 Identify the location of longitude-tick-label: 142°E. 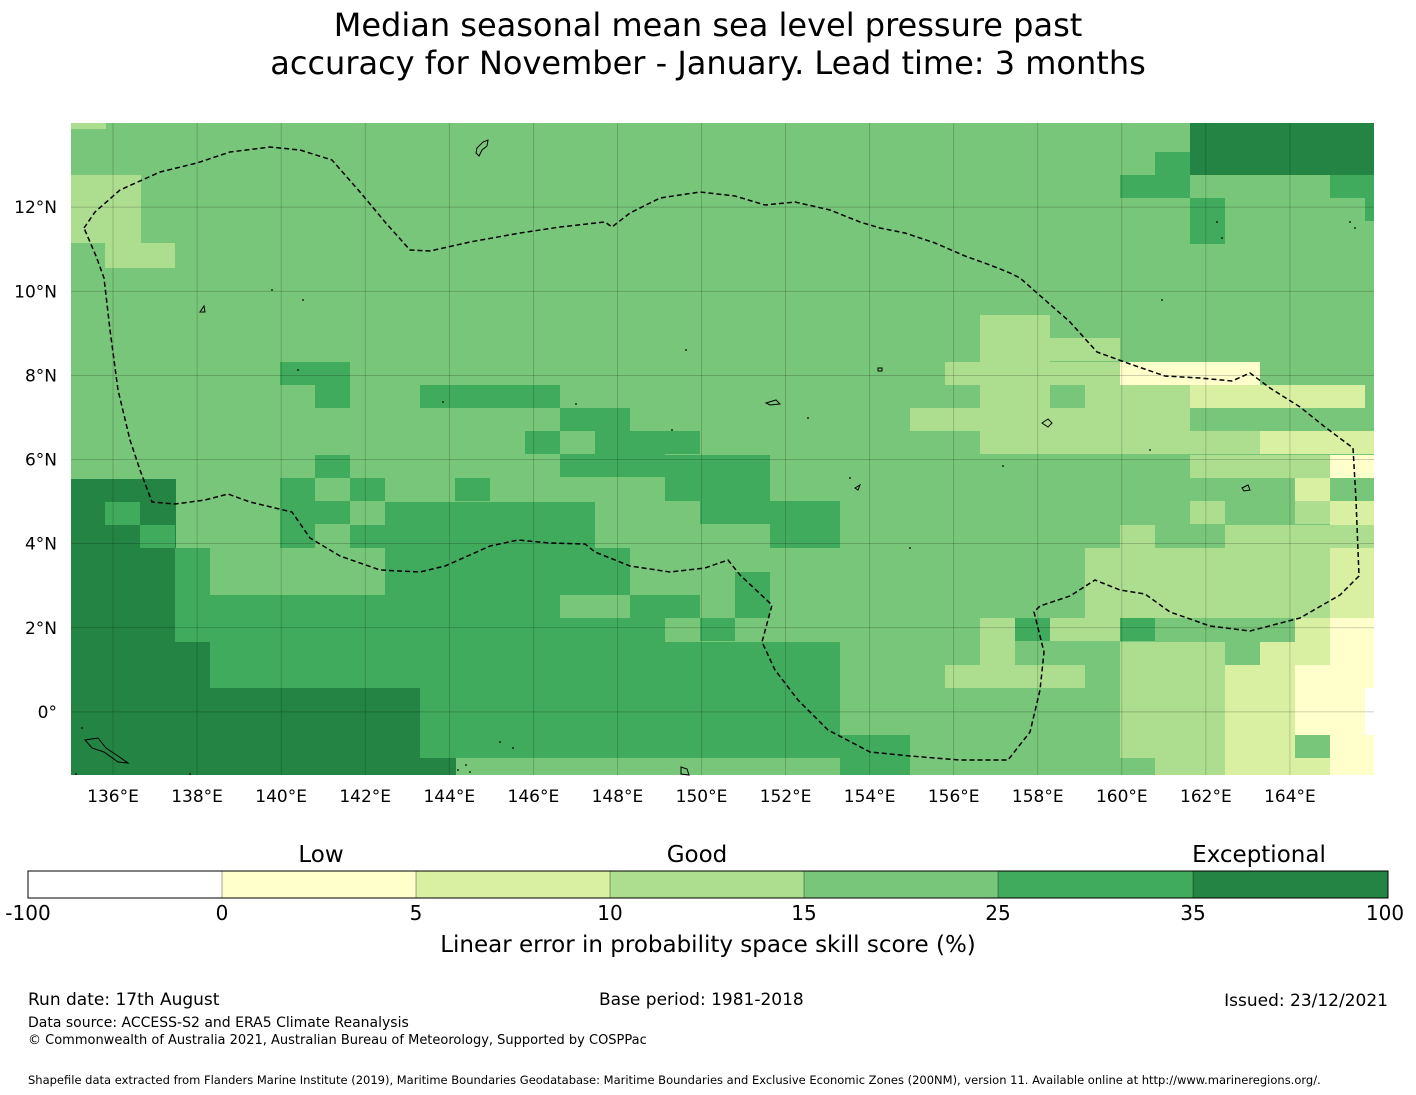
(365, 797).